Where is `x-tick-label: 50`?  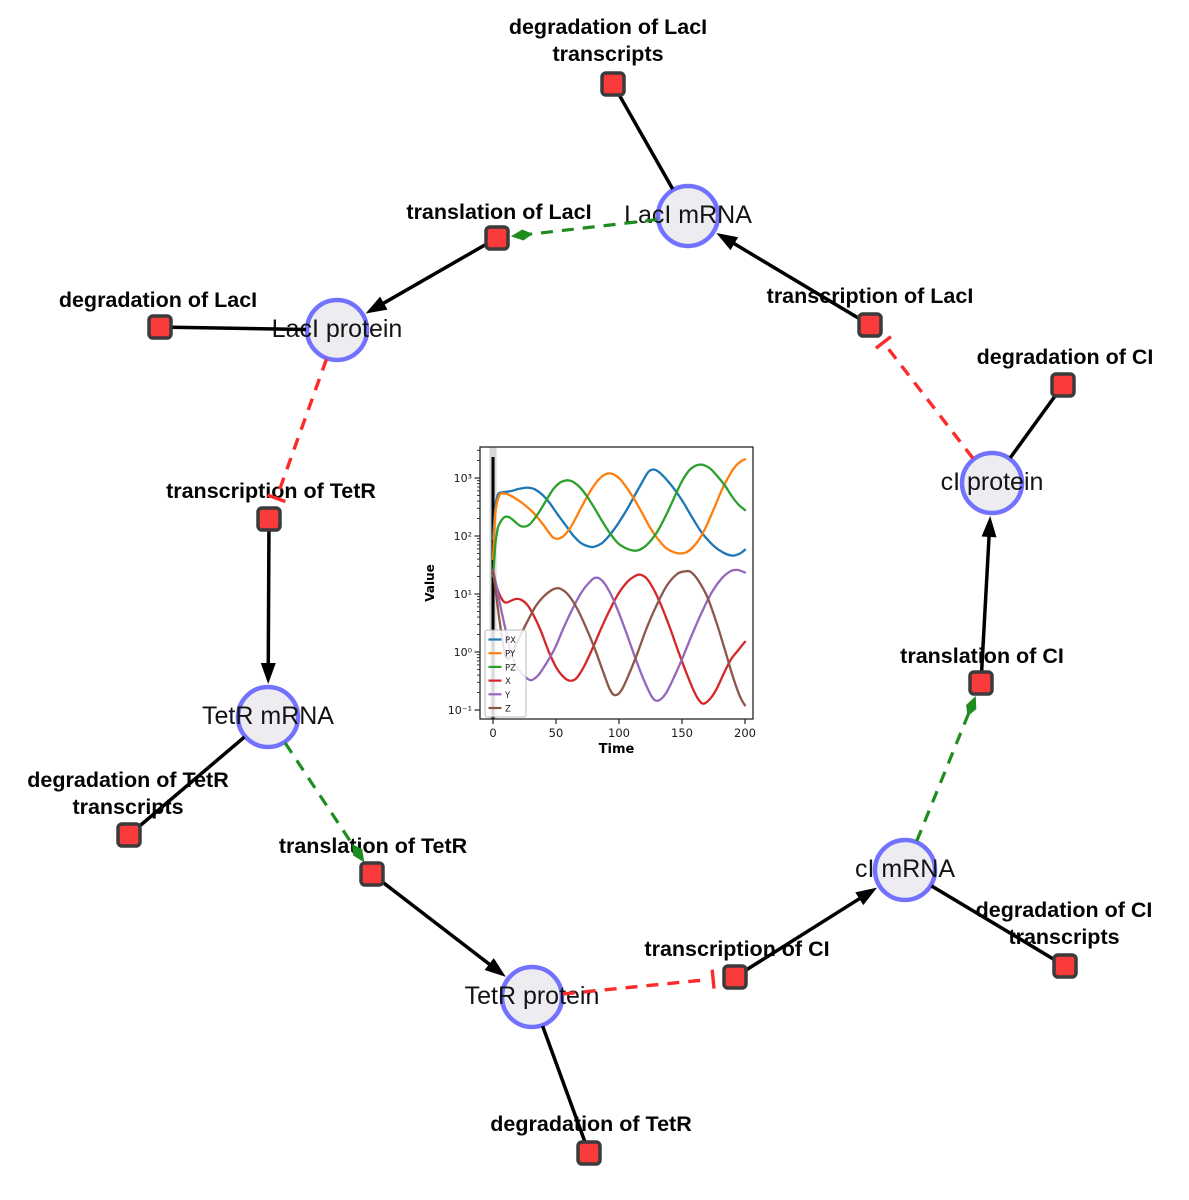 x-tick-label: 50 is located at coordinates (556, 733).